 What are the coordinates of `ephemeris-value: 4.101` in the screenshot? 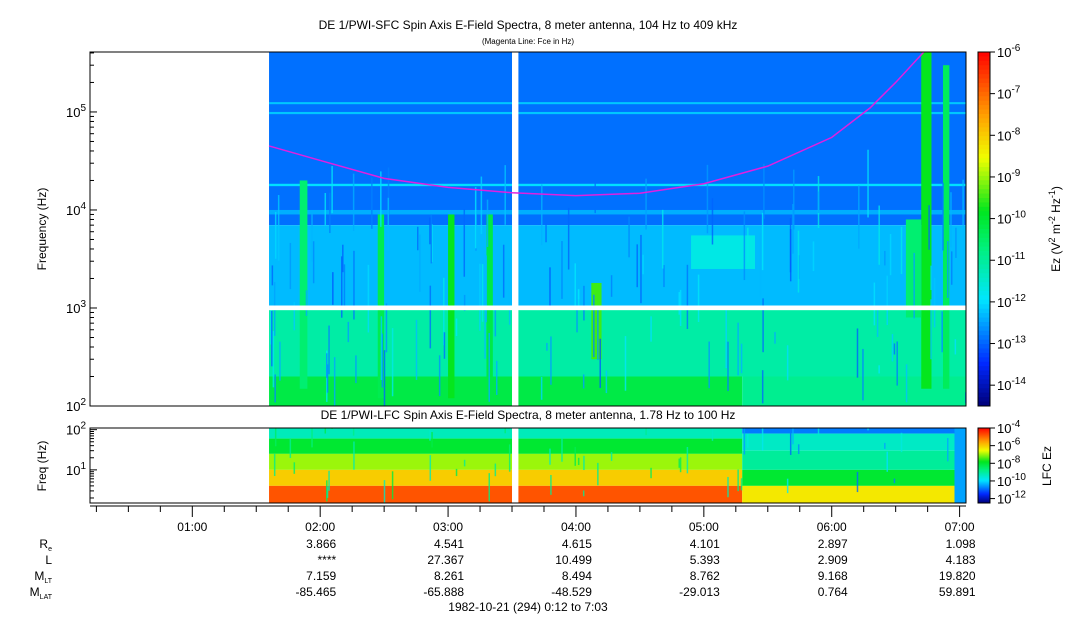 It's located at (705, 544).